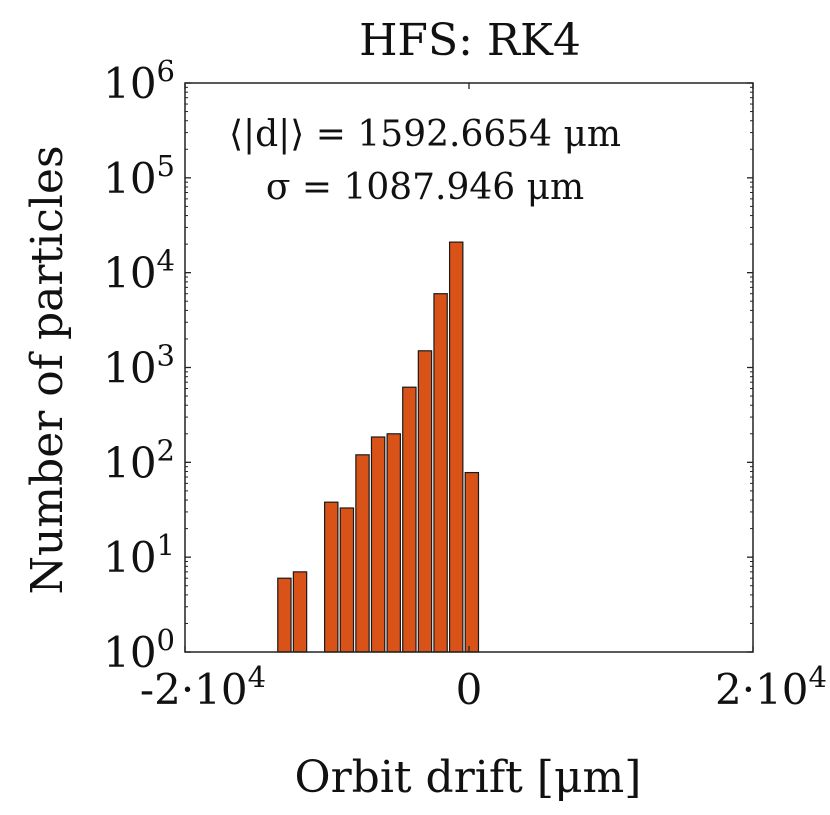 This screenshot has height=815, width=830. What do you see at coordinates (139, 555) in the screenshot?
I see `y-tick-label: 101` at bounding box center [139, 555].